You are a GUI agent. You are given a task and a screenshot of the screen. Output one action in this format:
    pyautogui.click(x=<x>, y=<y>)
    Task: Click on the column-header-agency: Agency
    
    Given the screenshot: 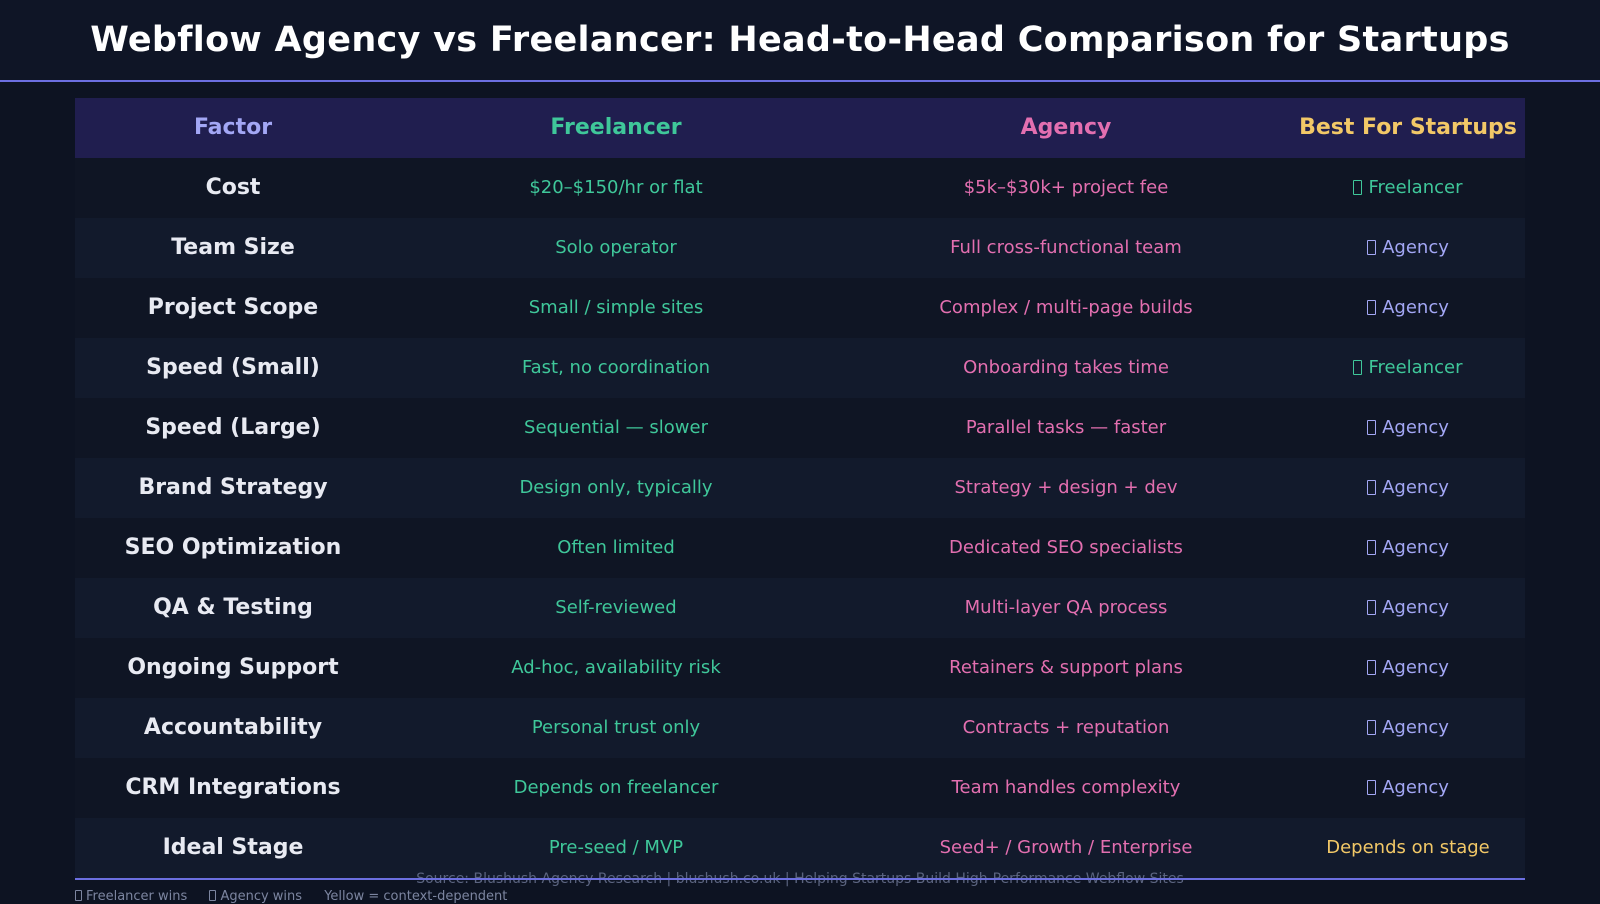 What is the action you would take?
    pyautogui.click(x=1066, y=127)
    